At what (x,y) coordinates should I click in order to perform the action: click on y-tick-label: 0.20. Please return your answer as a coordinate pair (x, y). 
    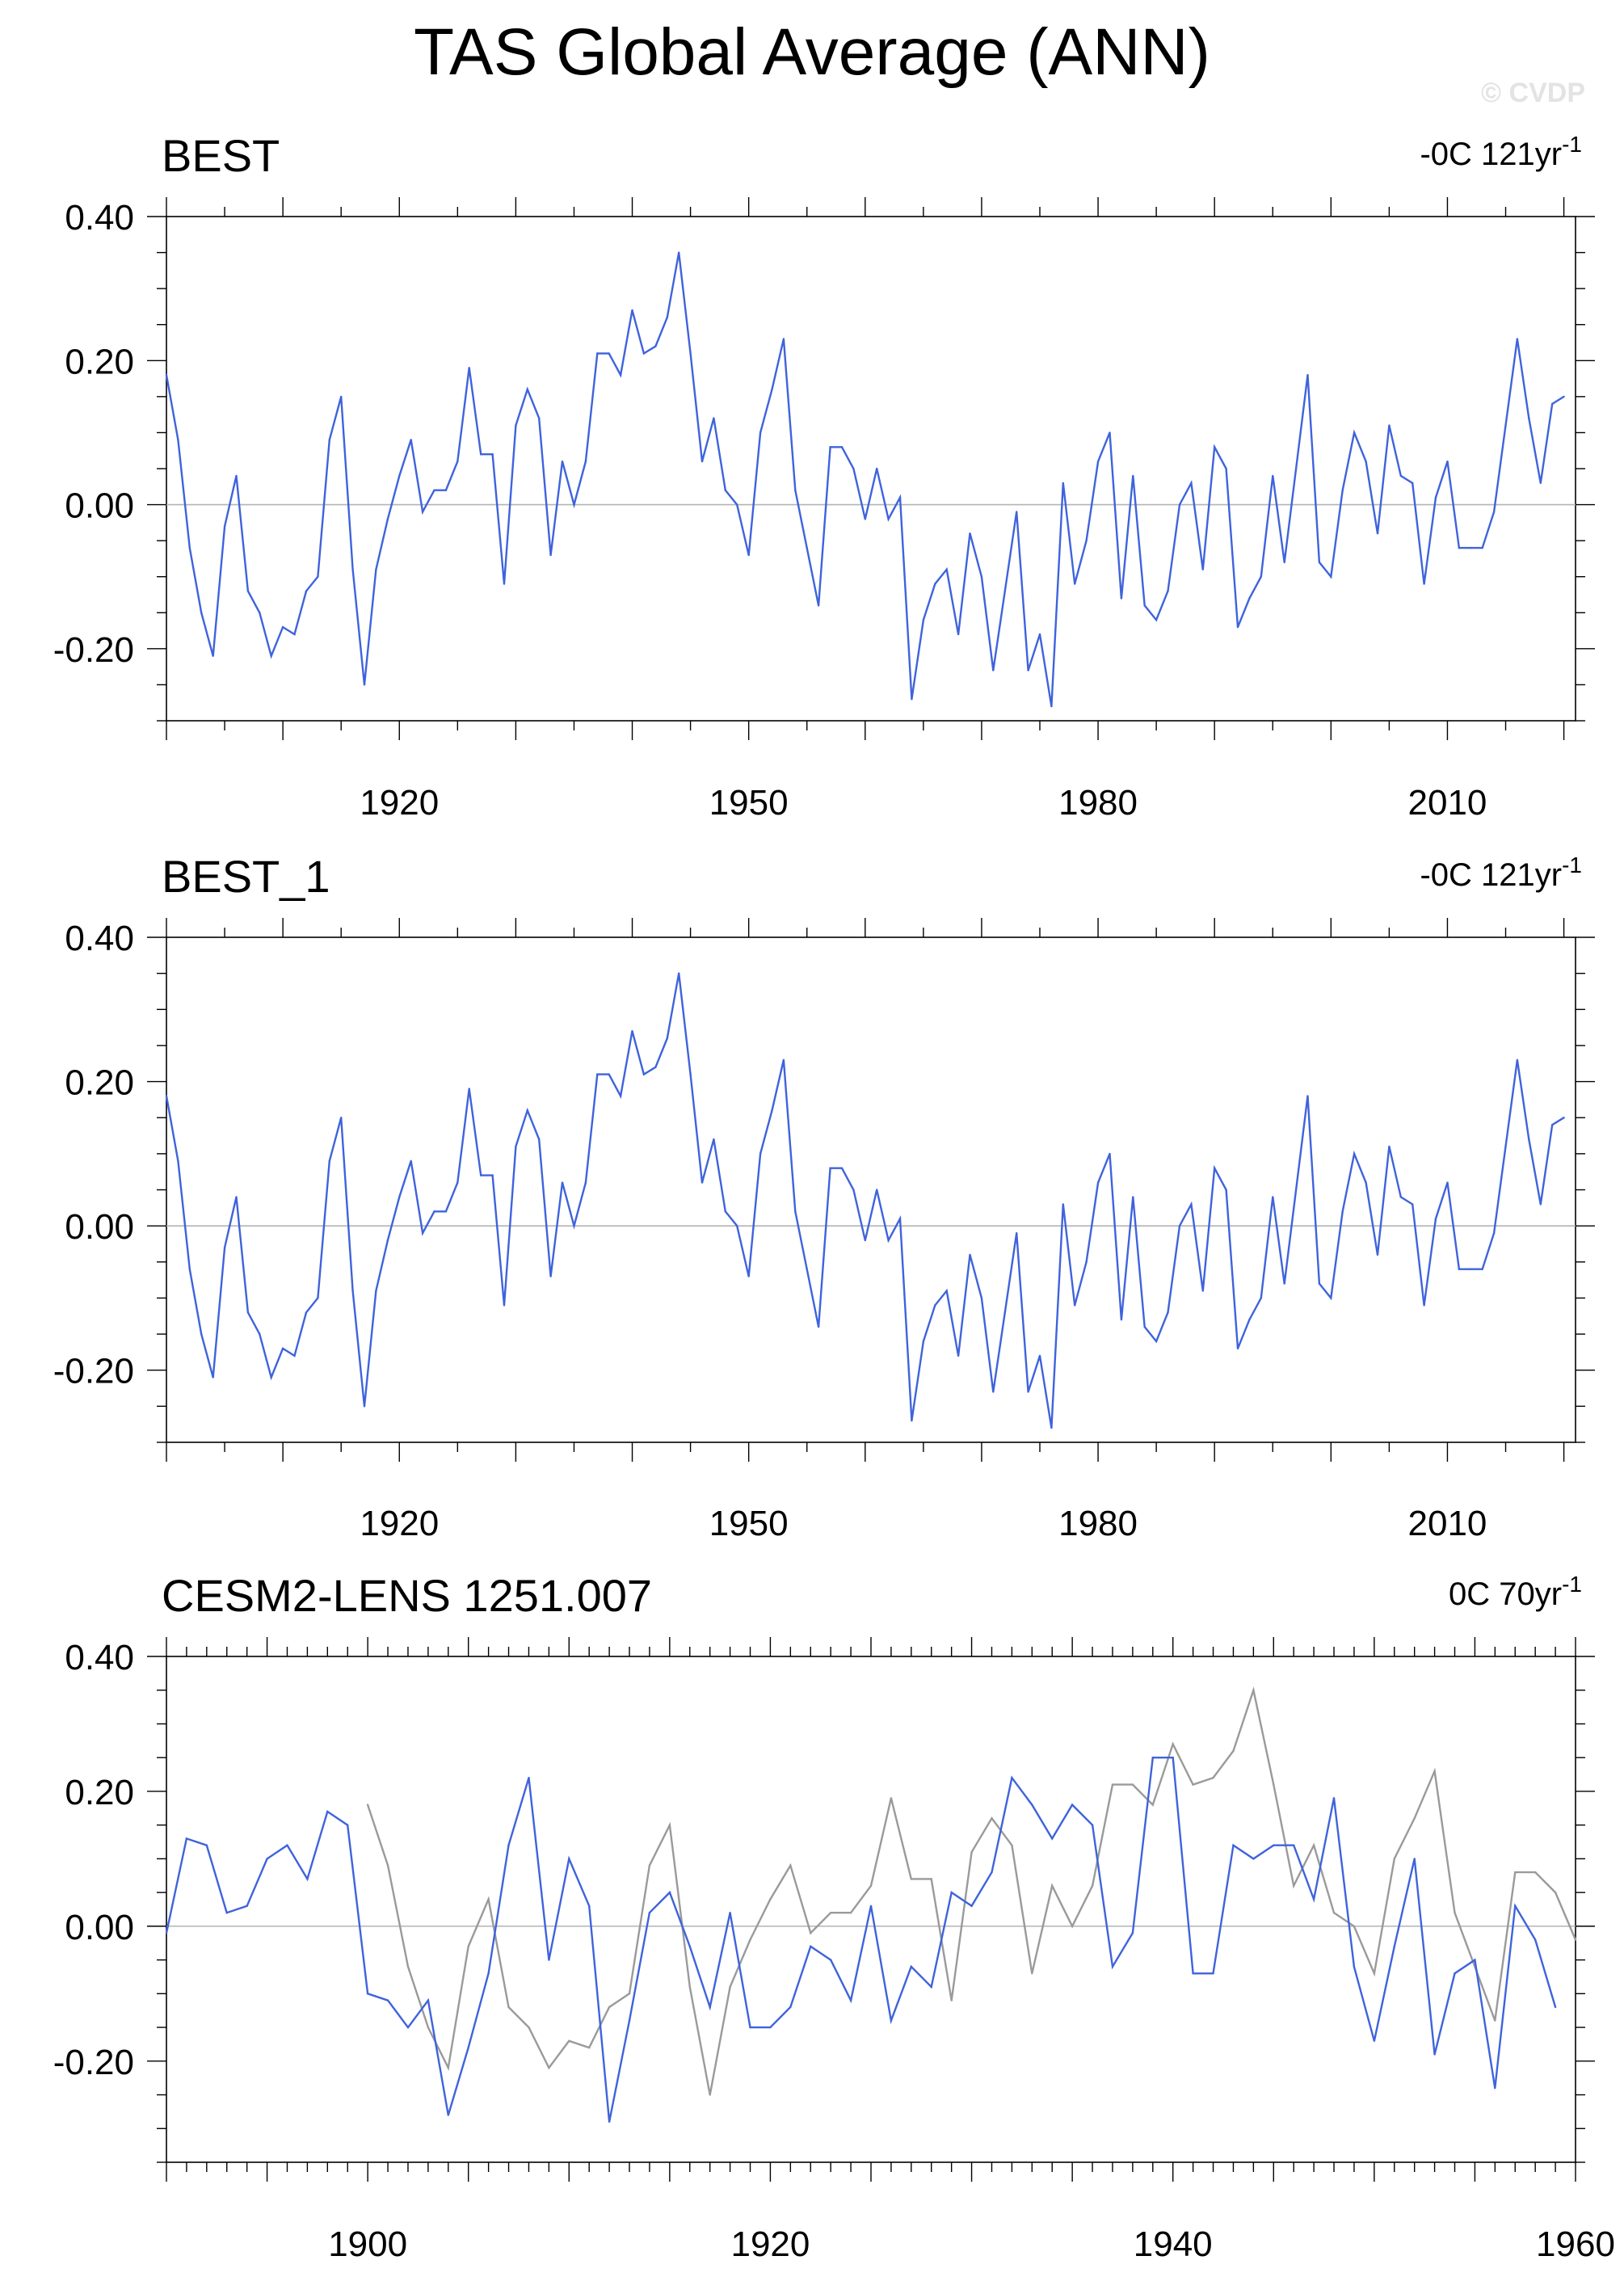
    Looking at the image, I should click on (99, 361).